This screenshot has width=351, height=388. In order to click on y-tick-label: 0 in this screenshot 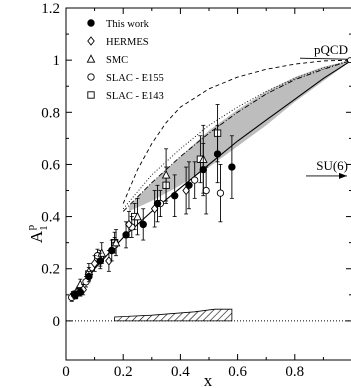, I will do `click(57, 322)`.